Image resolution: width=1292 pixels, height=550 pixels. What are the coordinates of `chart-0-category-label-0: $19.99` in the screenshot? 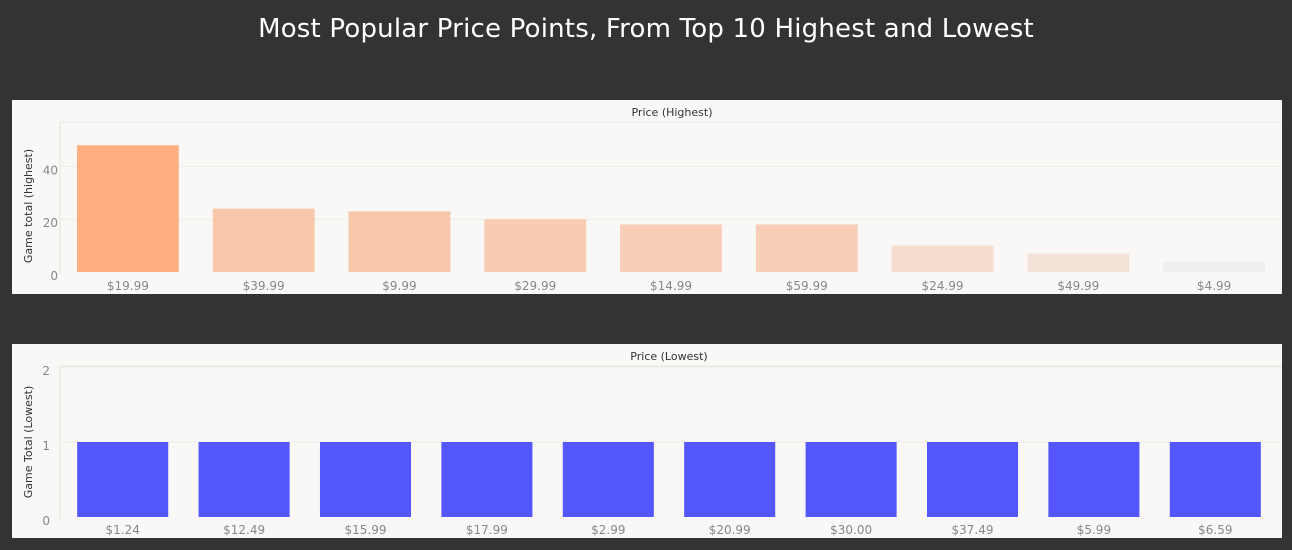 It's located at (128, 286).